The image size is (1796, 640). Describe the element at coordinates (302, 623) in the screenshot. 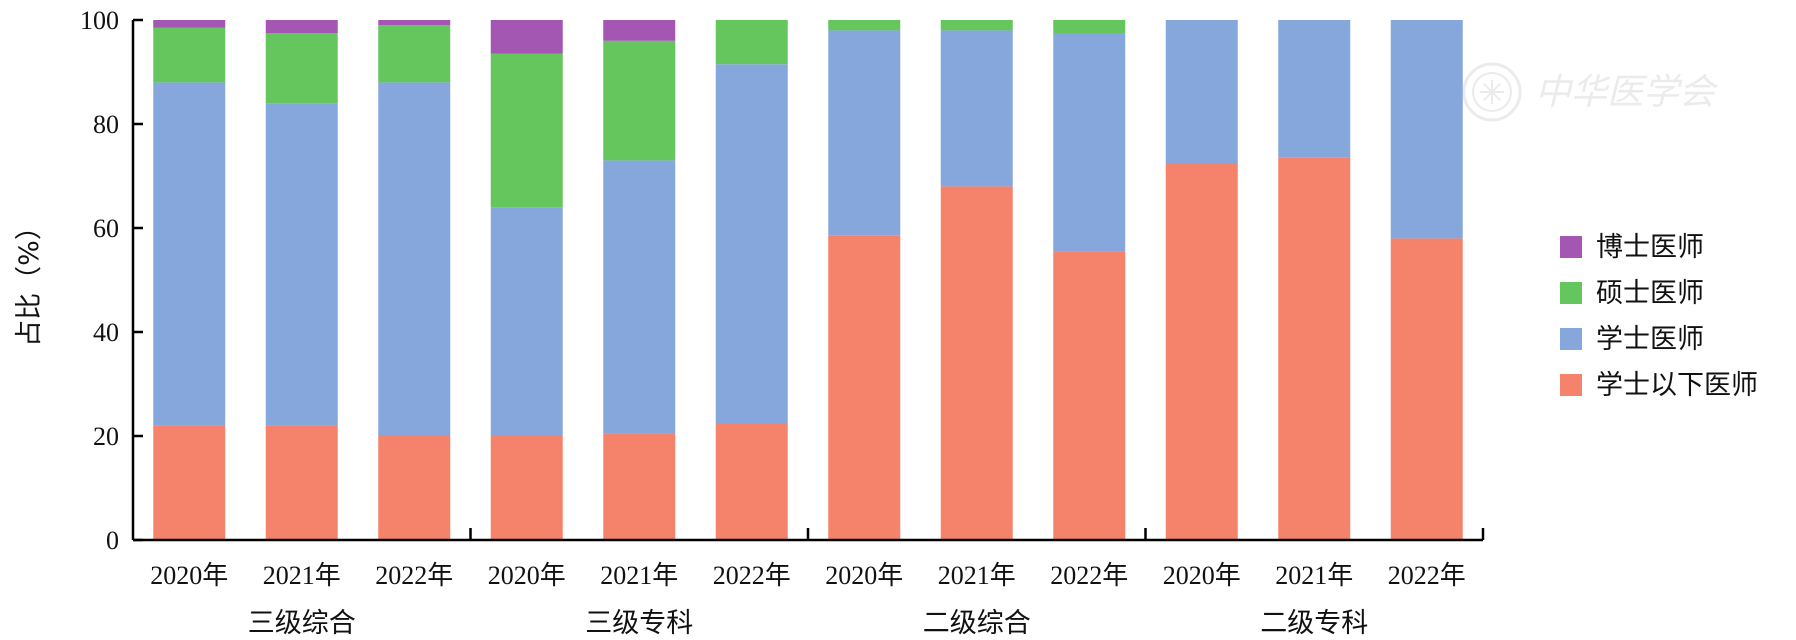

I see `group-label-0: 三级综合` at that location.